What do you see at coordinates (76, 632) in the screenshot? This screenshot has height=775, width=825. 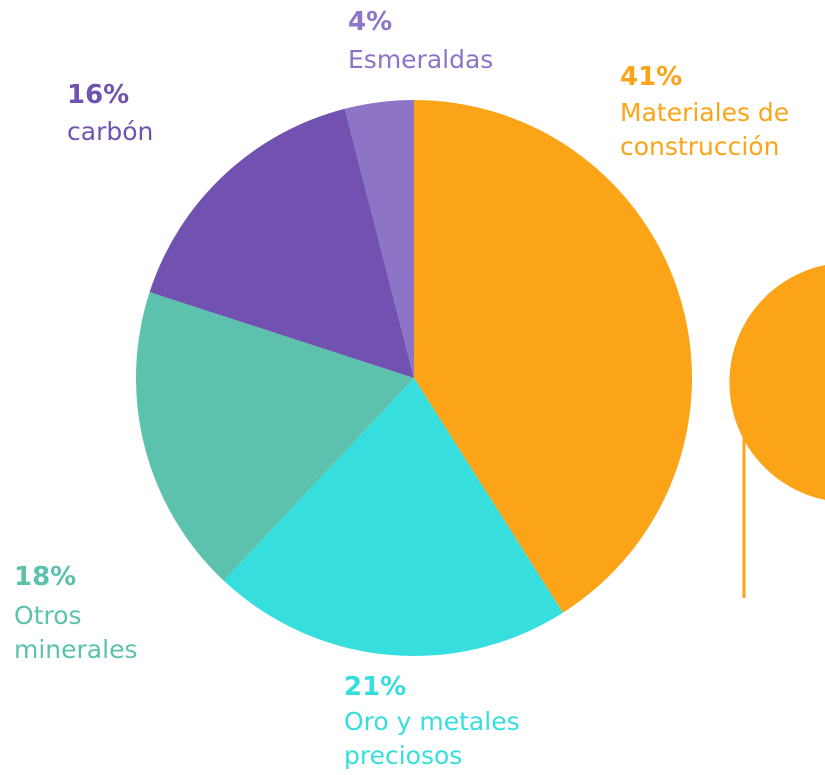 I see `label-name-otros: Otros minerales` at bounding box center [76, 632].